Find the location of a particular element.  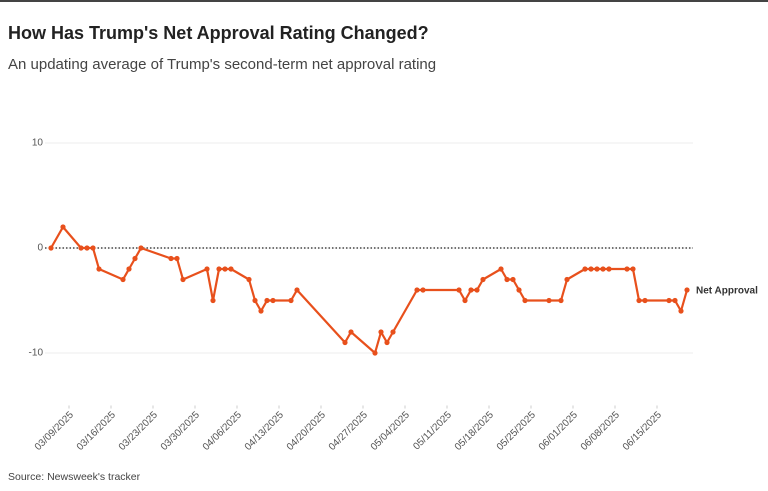

x-tick-label: 04/20/2025 is located at coordinates (306, 430).